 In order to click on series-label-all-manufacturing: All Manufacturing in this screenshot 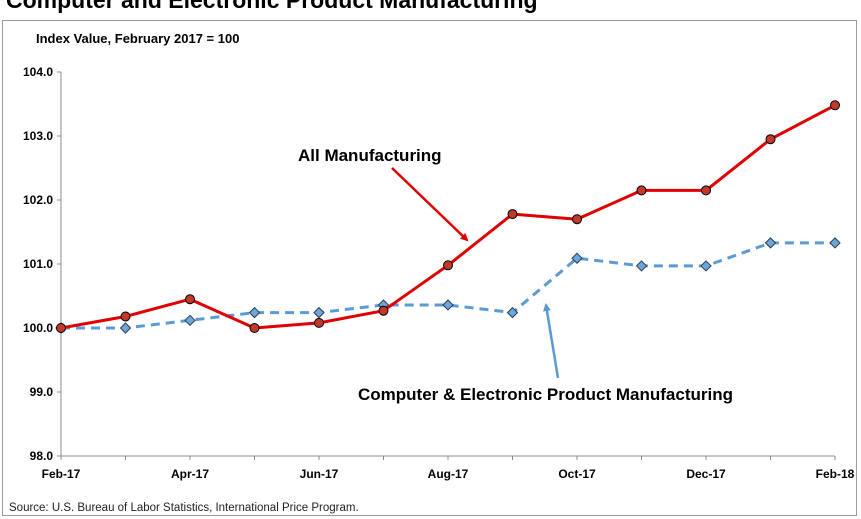, I will do `click(370, 155)`.